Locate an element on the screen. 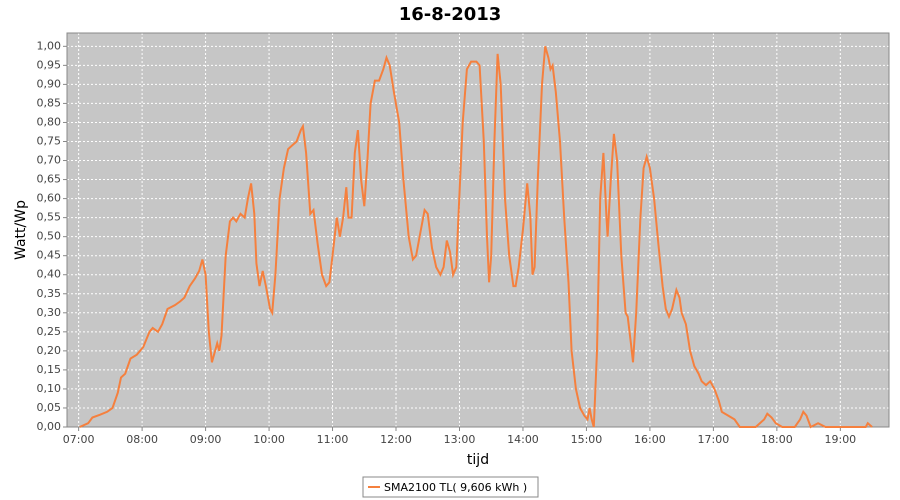  y-tick-label: 0,85 is located at coordinates (49, 102).